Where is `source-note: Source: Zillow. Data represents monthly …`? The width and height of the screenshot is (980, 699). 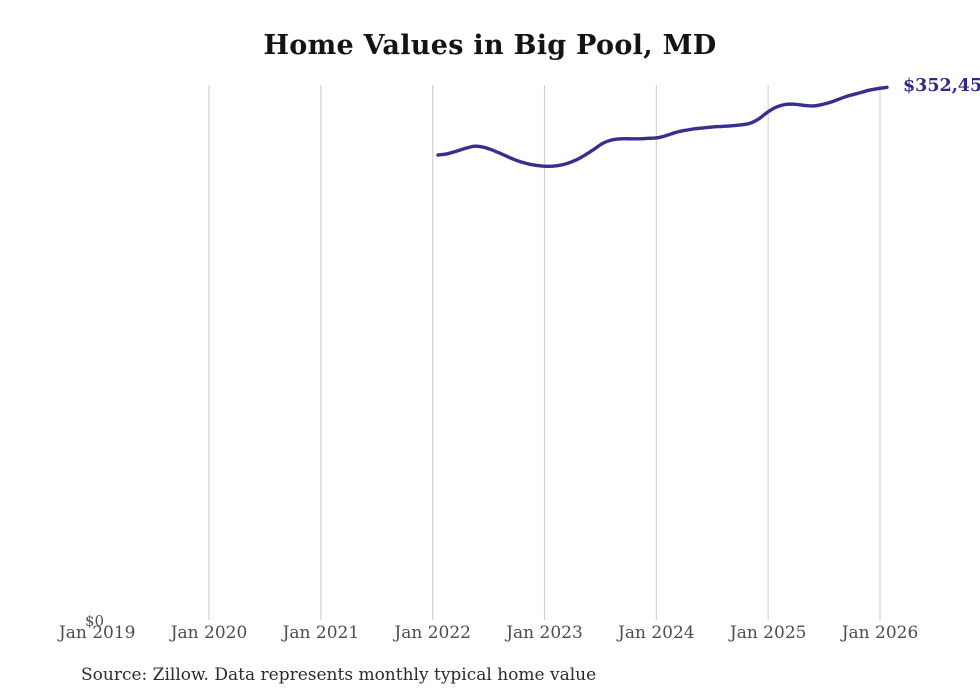 source-note: Source: Zillow. Data represents monthly … is located at coordinates (339, 675).